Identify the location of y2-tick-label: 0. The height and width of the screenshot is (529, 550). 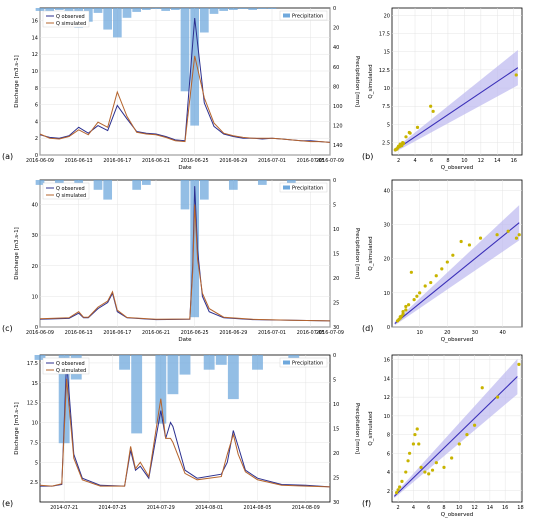
(334, 181).